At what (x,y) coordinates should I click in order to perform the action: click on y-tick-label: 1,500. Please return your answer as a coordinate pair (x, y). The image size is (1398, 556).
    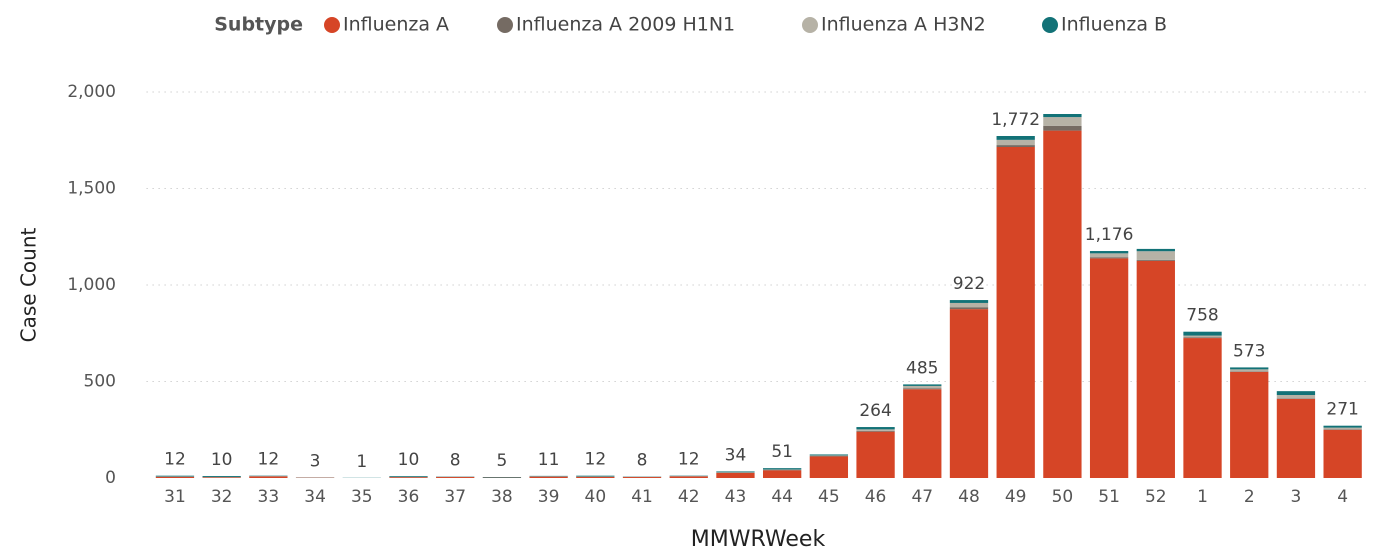
    Looking at the image, I should click on (91, 189).